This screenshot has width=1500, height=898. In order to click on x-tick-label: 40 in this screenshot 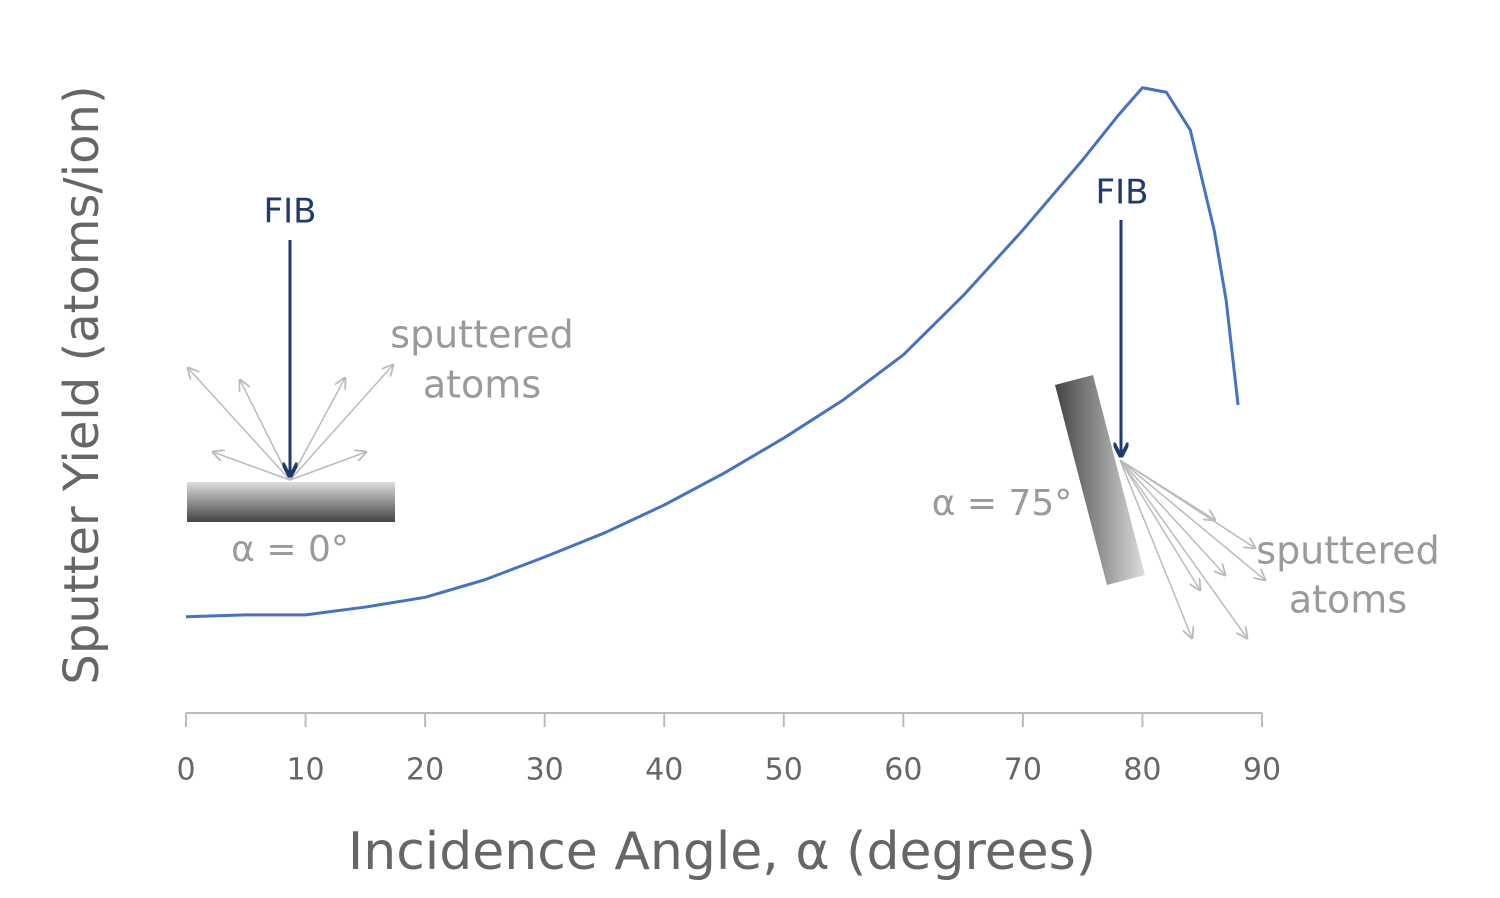, I will do `click(664, 770)`.